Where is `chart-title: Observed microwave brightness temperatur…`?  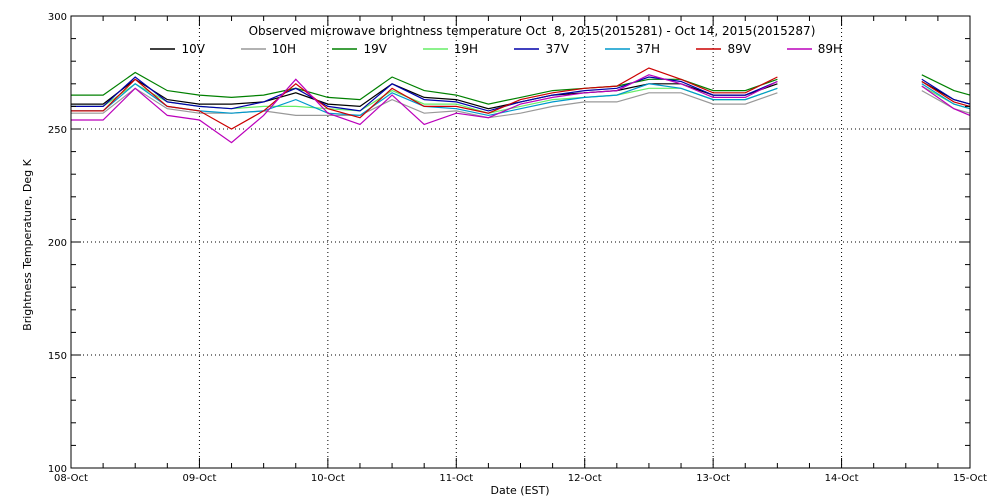 chart-title: Observed microwave brightness temperatur… is located at coordinates (532, 31).